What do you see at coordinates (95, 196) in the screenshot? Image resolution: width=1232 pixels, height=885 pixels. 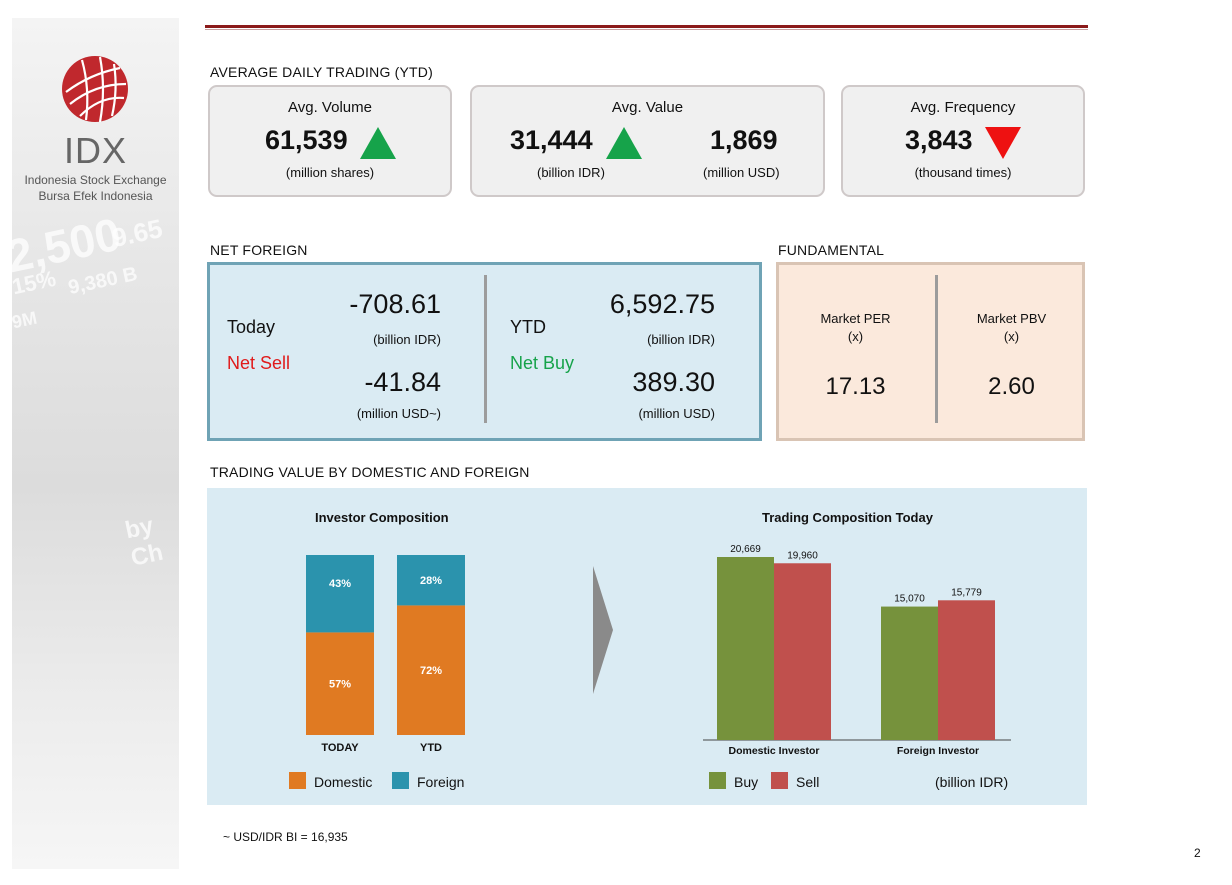 I see `logo-line2: Bursa Efek Indonesia` at bounding box center [95, 196].